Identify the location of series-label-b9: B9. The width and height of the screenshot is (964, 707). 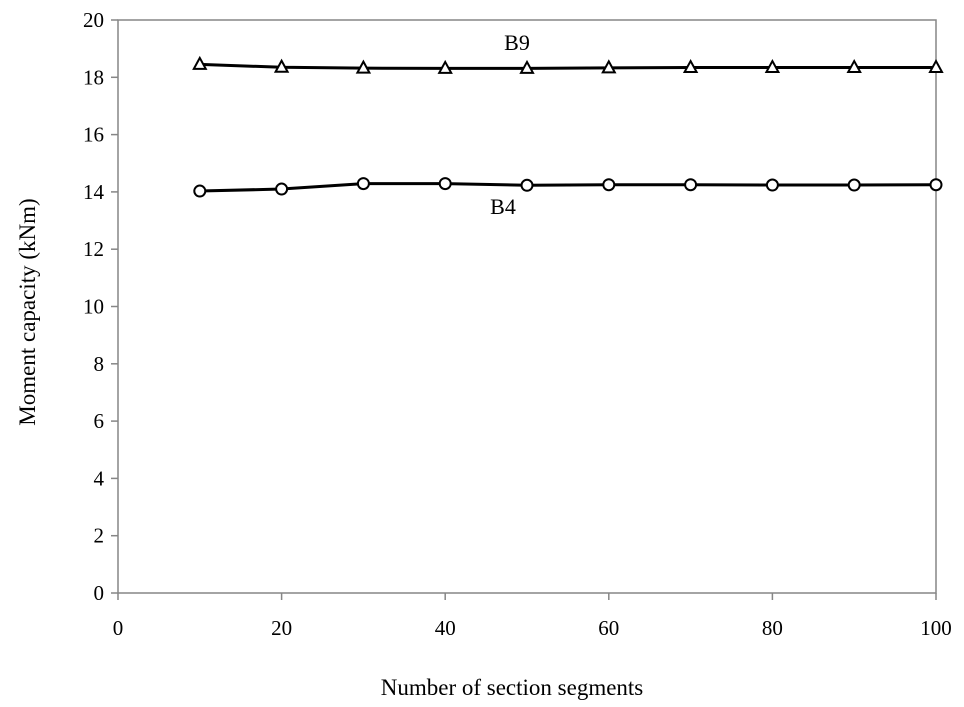
(517, 42).